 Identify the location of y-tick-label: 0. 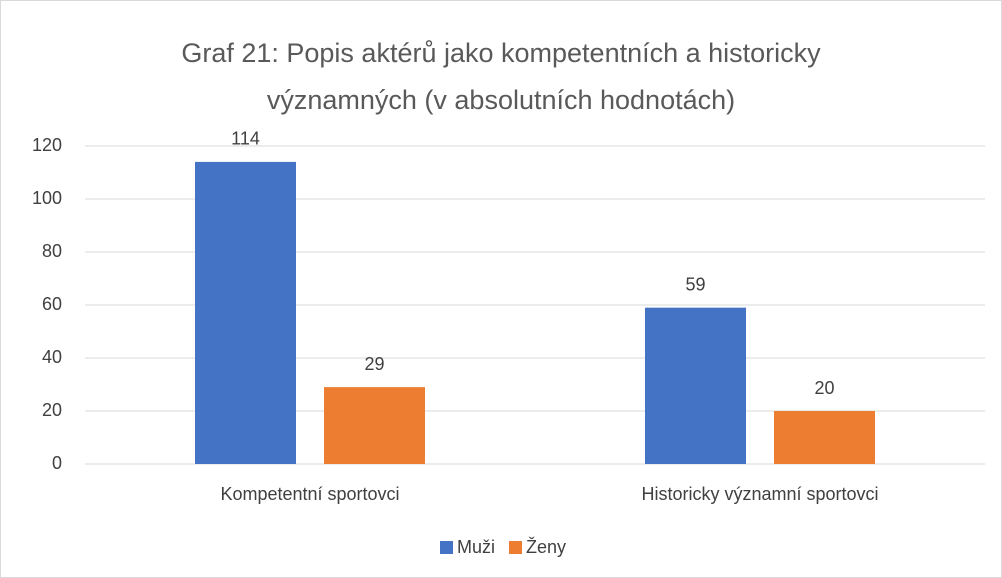
(57, 463).